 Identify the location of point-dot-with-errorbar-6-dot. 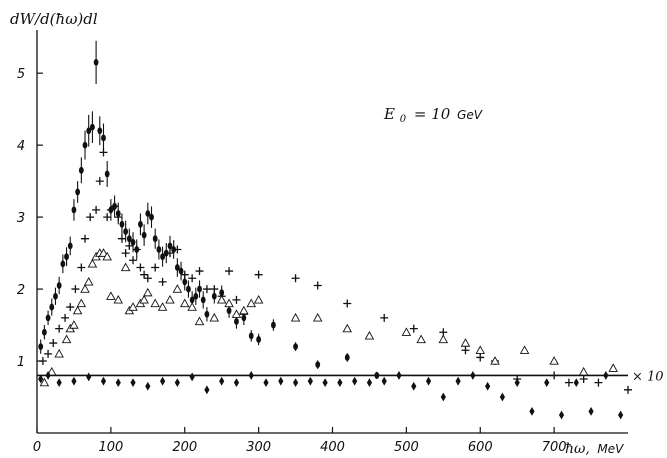
(63, 264).